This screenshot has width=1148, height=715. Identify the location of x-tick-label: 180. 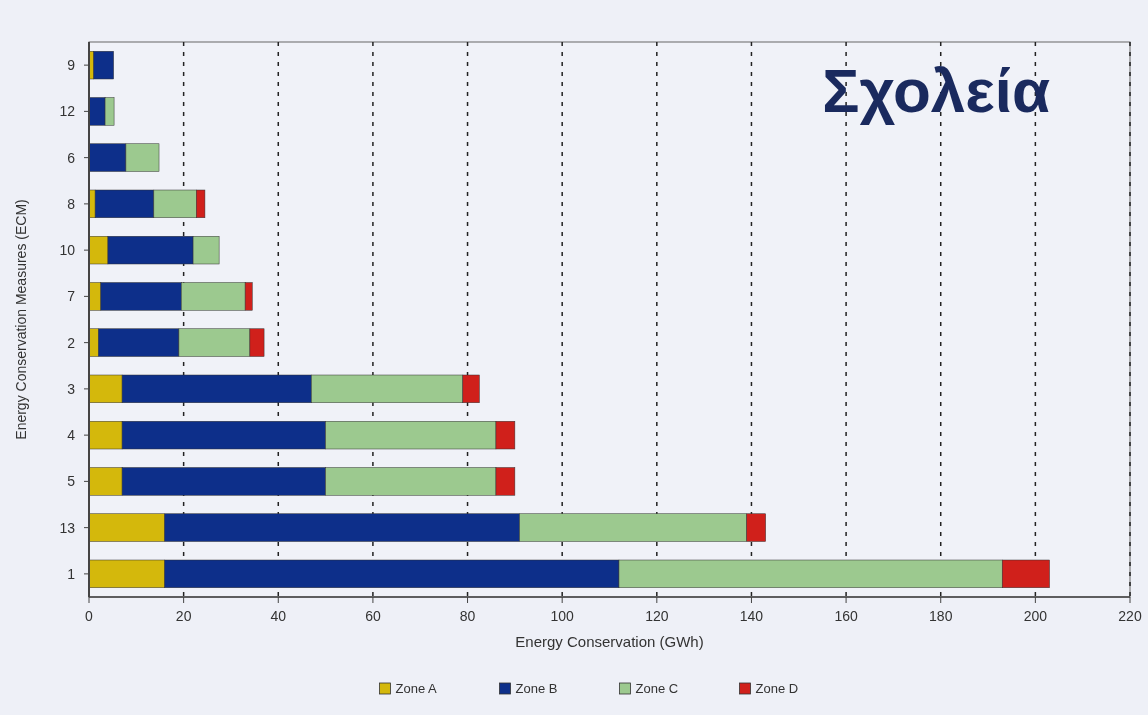
(941, 616).